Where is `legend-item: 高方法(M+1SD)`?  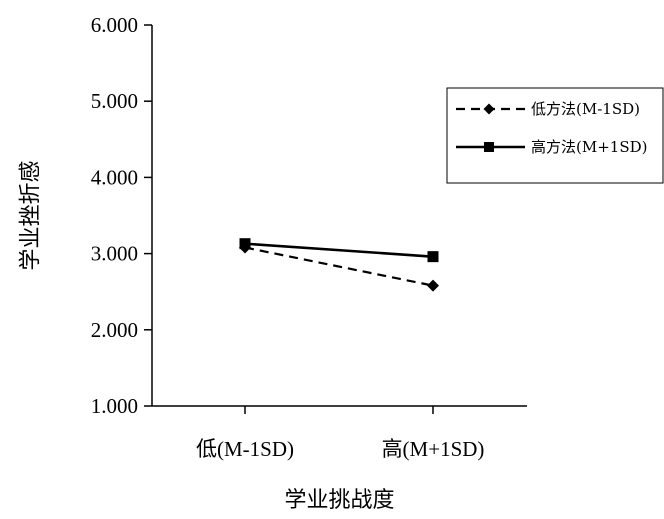 legend-item: 高方法(M+1SD) is located at coordinates (551, 147).